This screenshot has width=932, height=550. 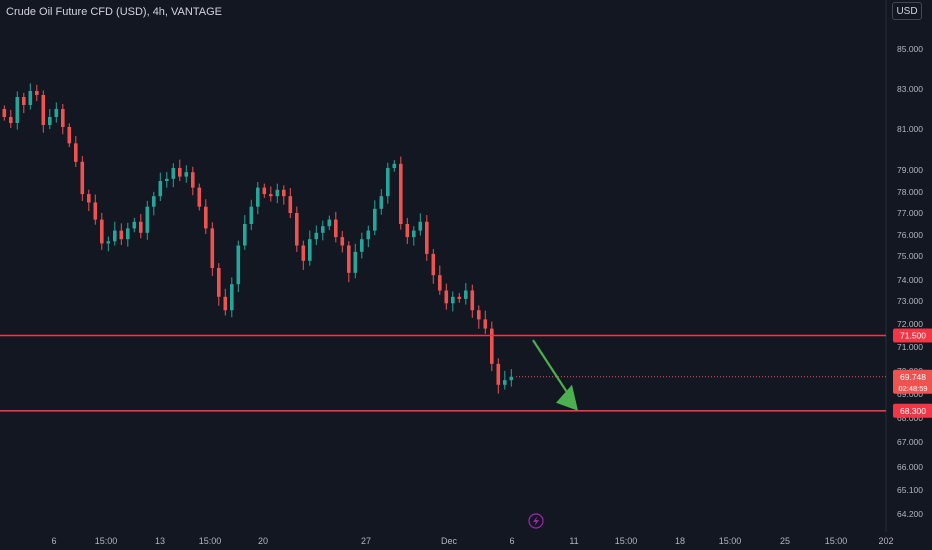 What do you see at coordinates (913, 336) in the screenshot?
I see `level-price-label: 71.500` at bounding box center [913, 336].